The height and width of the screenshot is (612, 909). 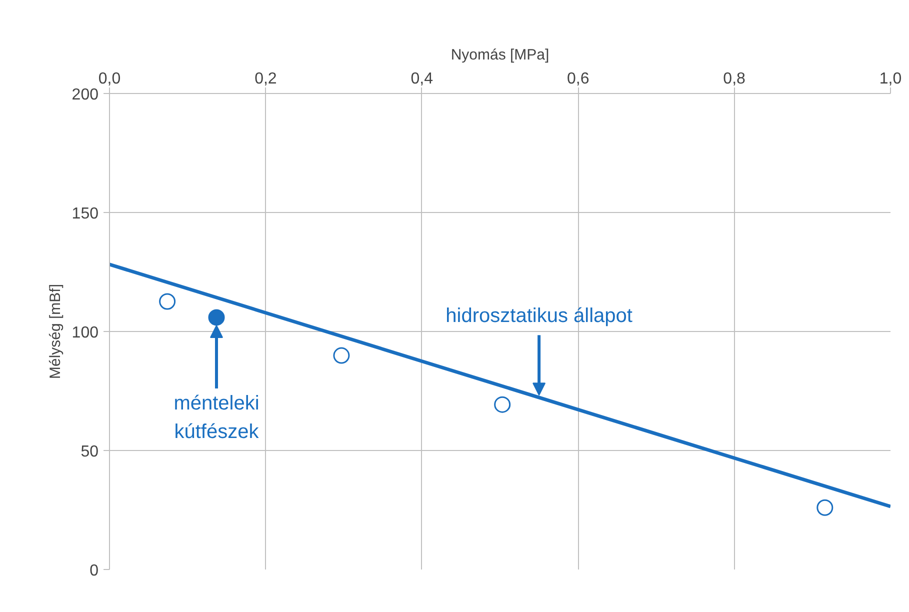 I want to click on y-tick-label: 50, so click(x=89, y=452).